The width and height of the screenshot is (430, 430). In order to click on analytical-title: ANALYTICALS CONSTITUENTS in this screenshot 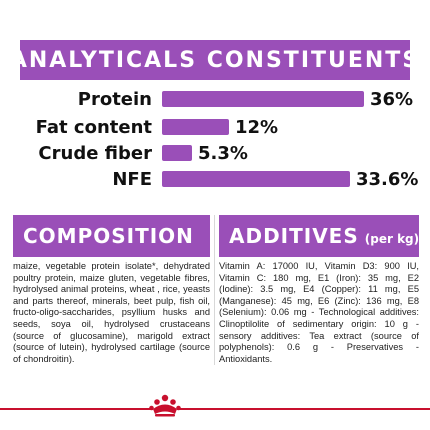, I will do `click(215, 60)`.